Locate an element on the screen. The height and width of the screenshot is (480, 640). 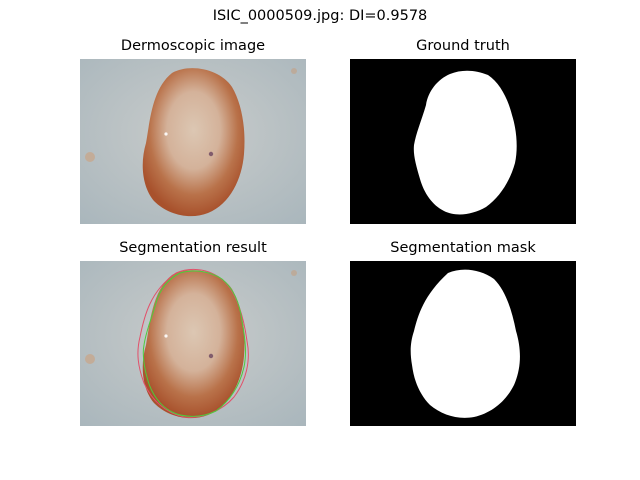
ground-truth-canvas is located at coordinates (463, 141).